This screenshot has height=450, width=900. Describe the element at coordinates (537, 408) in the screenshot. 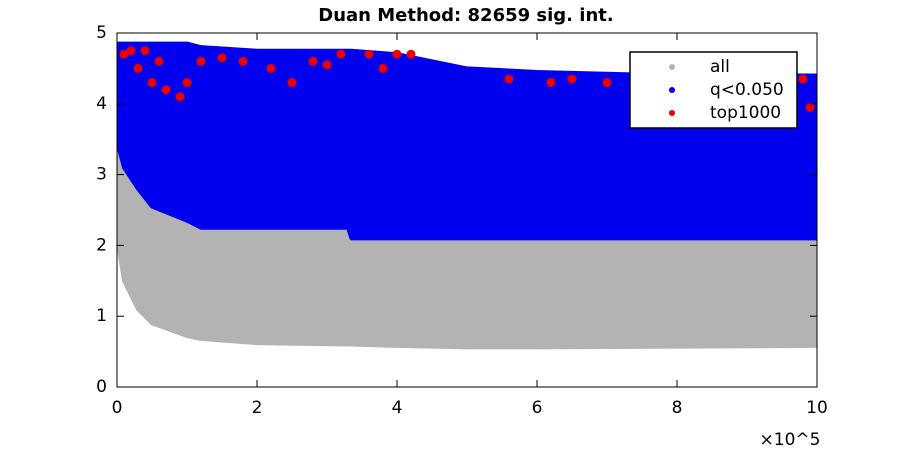

I see `x-tick-label: 6` at that location.